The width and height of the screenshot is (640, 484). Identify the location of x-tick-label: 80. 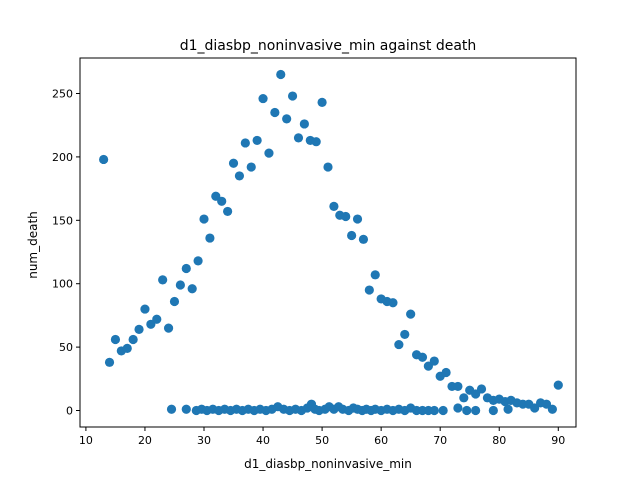
(499, 440).